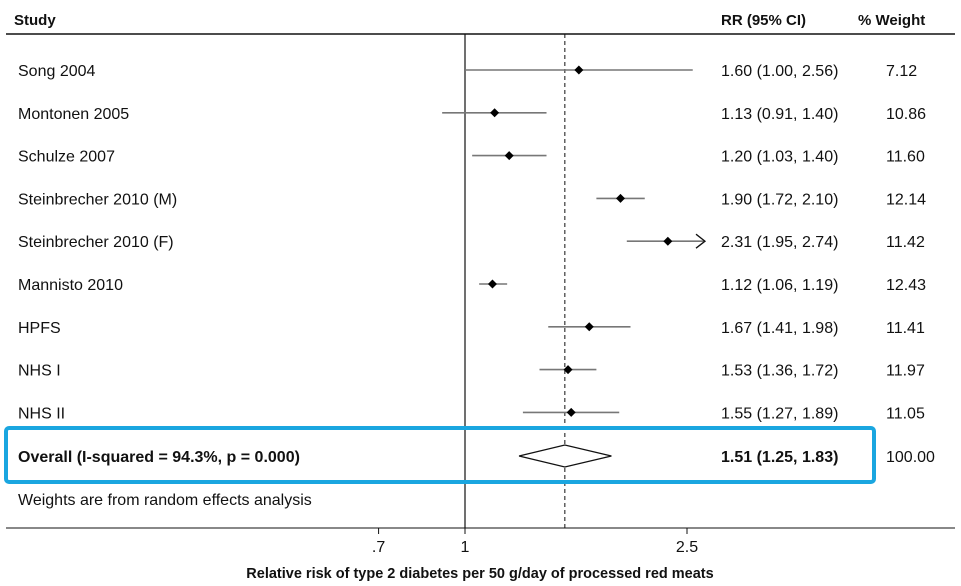 The height and width of the screenshot is (586, 961). What do you see at coordinates (96, 242) in the screenshot?
I see `study-name: Steinbrecher 2010 (F)` at bounding box center [96, 242].